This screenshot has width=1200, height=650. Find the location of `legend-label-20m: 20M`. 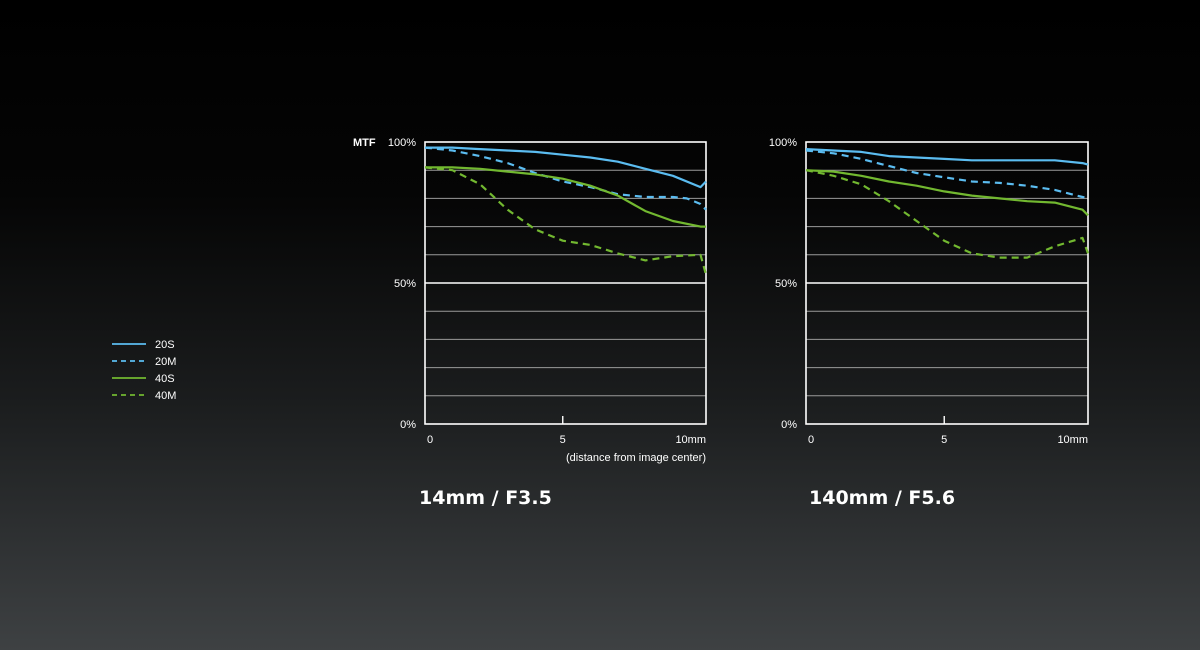

legend-label-20m: 20M is located at coordinates (165, 362).